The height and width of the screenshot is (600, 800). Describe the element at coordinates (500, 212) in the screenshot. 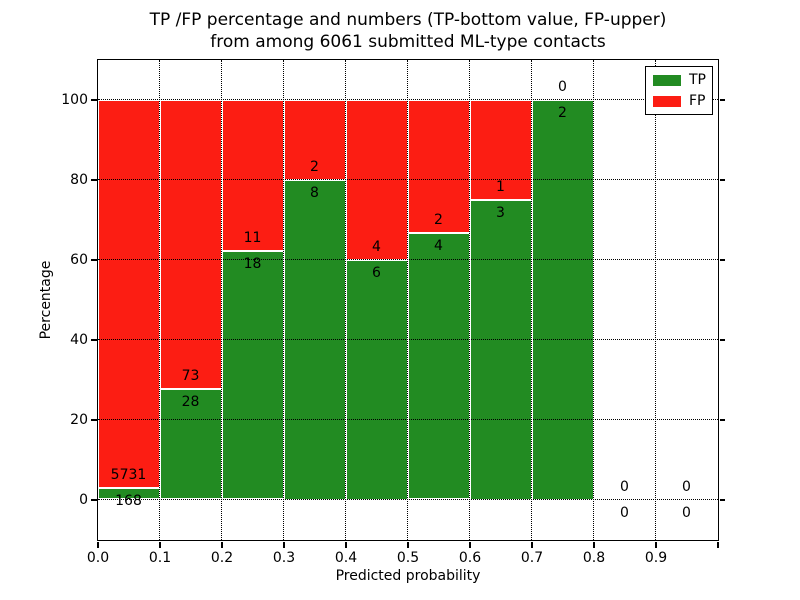

I see `tp-count-label: 3` at that location.